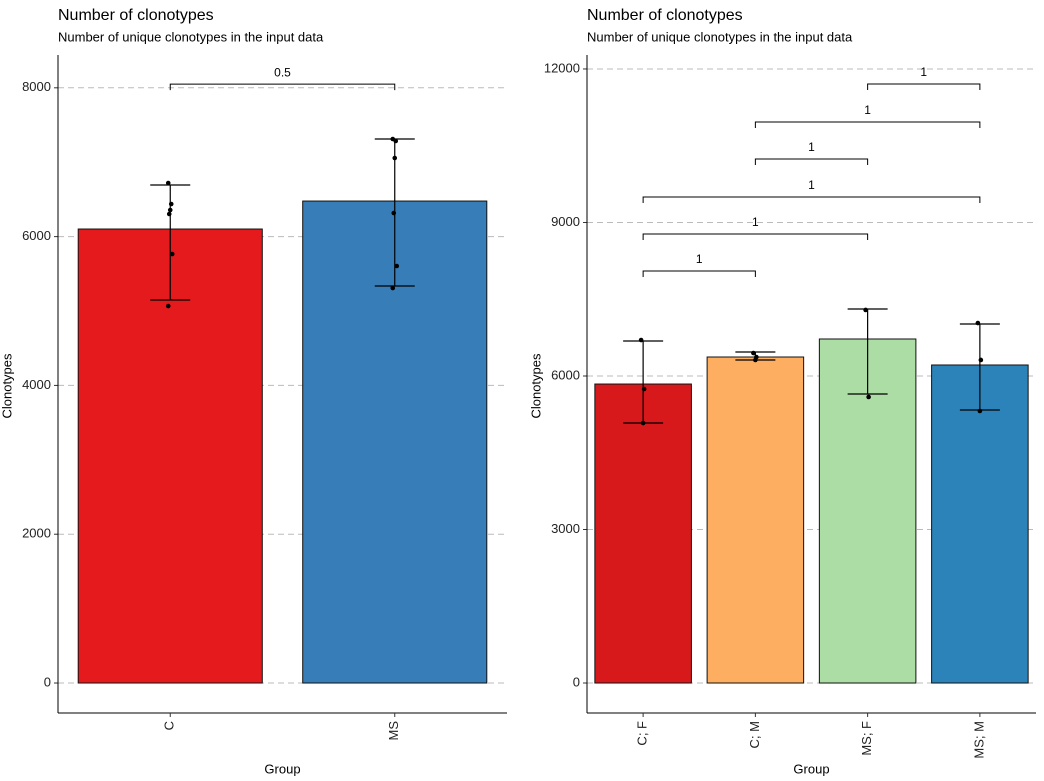 This screenshot has width=1044, height=781. Describe the element at coordinates (36, 533) in the screenshot. I see `y-tick-label: 2000` at that location.